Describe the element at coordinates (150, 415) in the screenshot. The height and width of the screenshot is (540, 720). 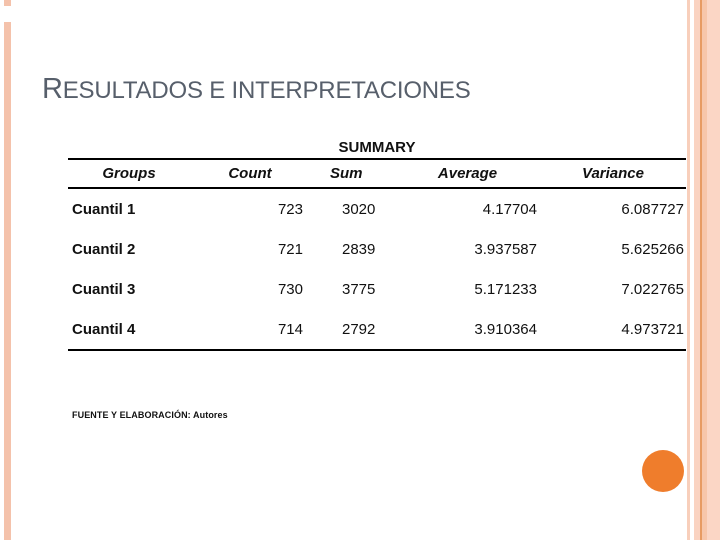
I see `source-footnote: FUENTE Y ELABORACIÓN: Autores` at that location.